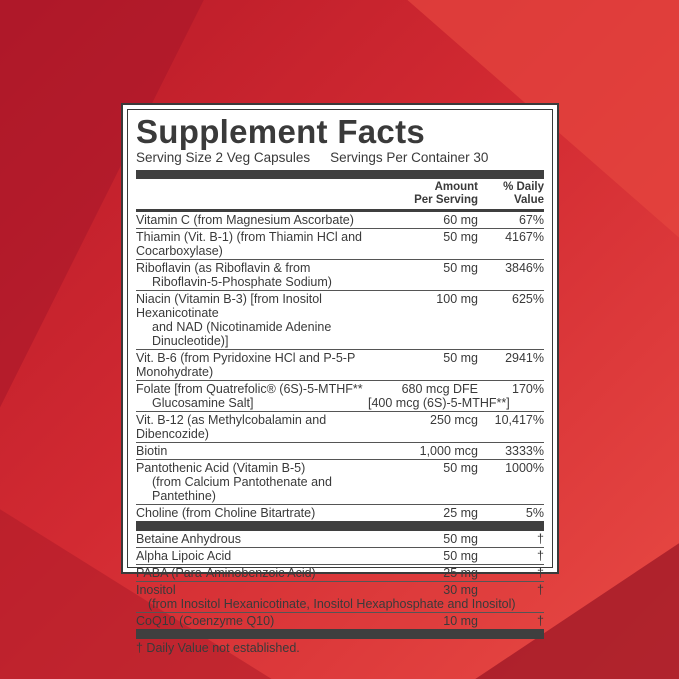  Describe the element at coordinates (223, 268) in the screenshot. I see `nutrient-name-text: Riboflavin (as Riboflavin & from` at that location.